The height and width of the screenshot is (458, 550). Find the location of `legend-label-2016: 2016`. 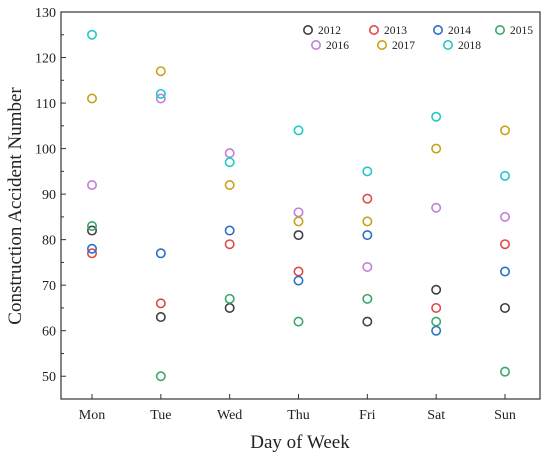

legend-label-2016: 2016 is located at coordinates (337, 46).